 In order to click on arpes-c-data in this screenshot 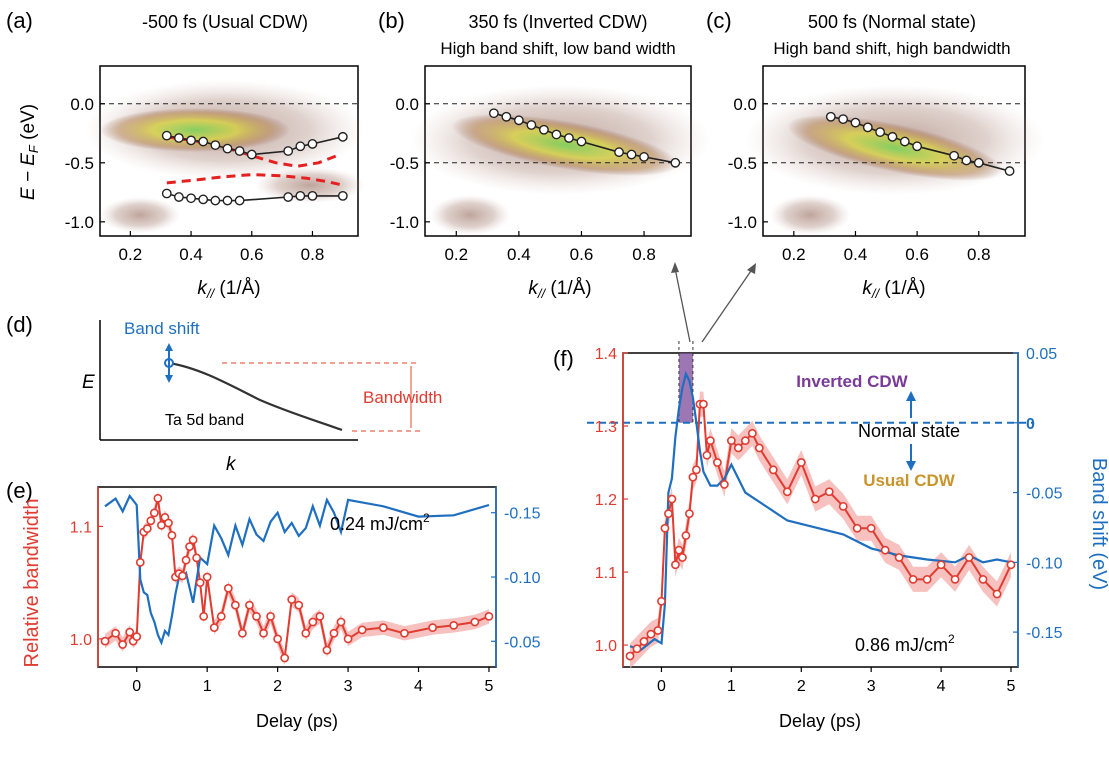, I will do `click(894, 139)`.